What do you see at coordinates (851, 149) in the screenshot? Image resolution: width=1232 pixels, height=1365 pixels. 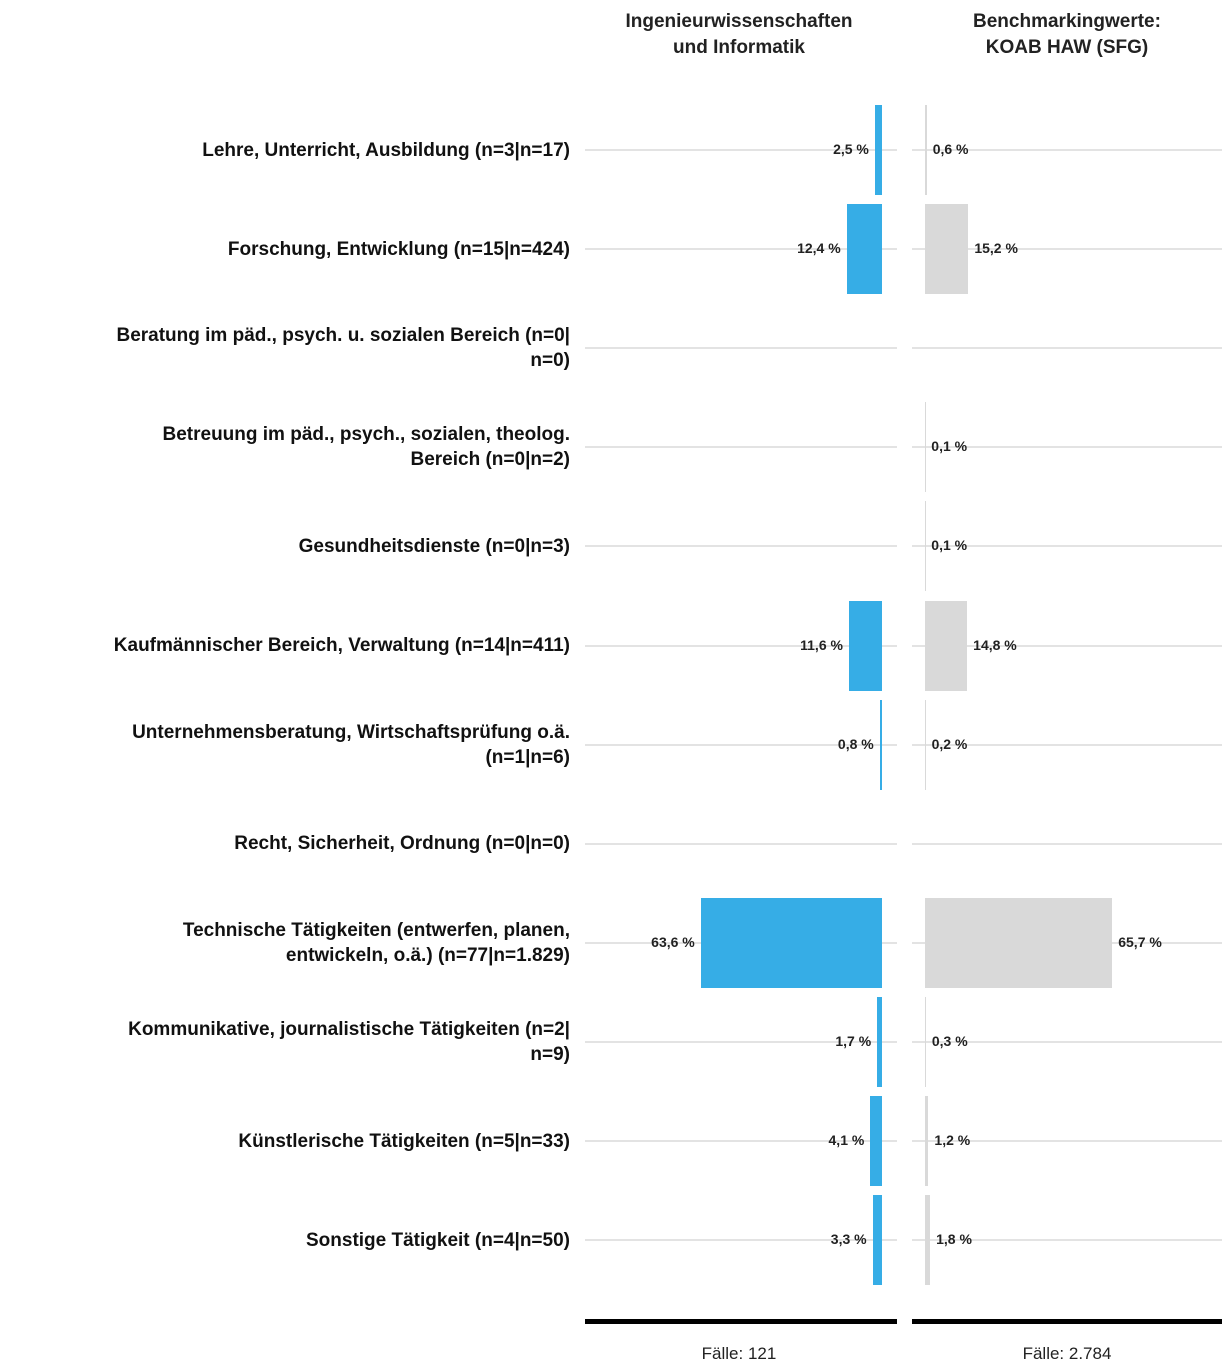 I see `value-label: 2,5 %` at bounding box center [851, 149].